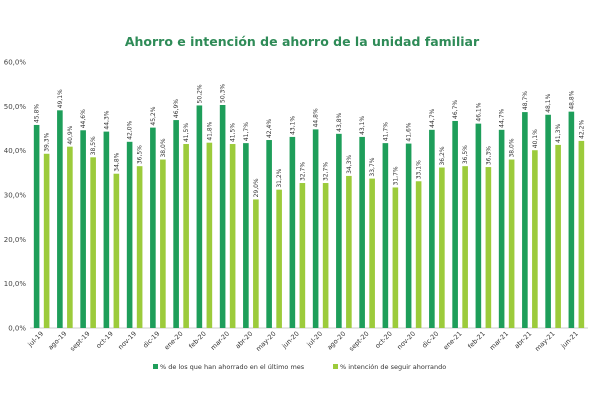  Describe the element at coordinates (244, 340) in the screenshot. I see `x-tick-label: abr-20` at that location.